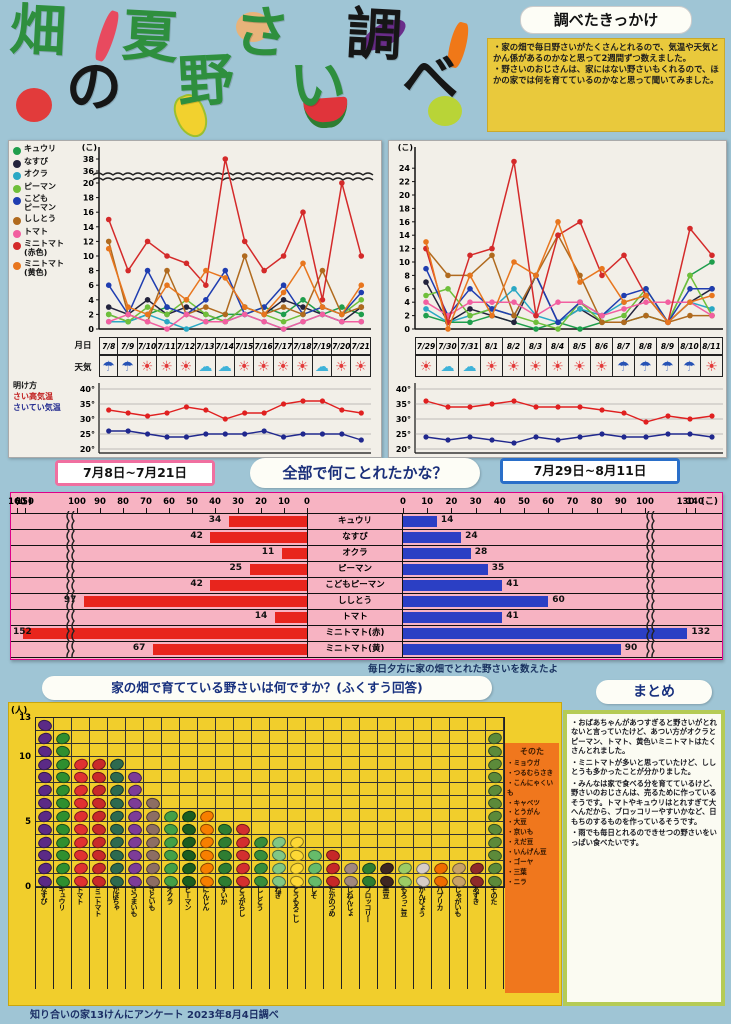  Describe the element at coordinates (206, 81) in the screenshot. I see `title-char: 野` at that location.